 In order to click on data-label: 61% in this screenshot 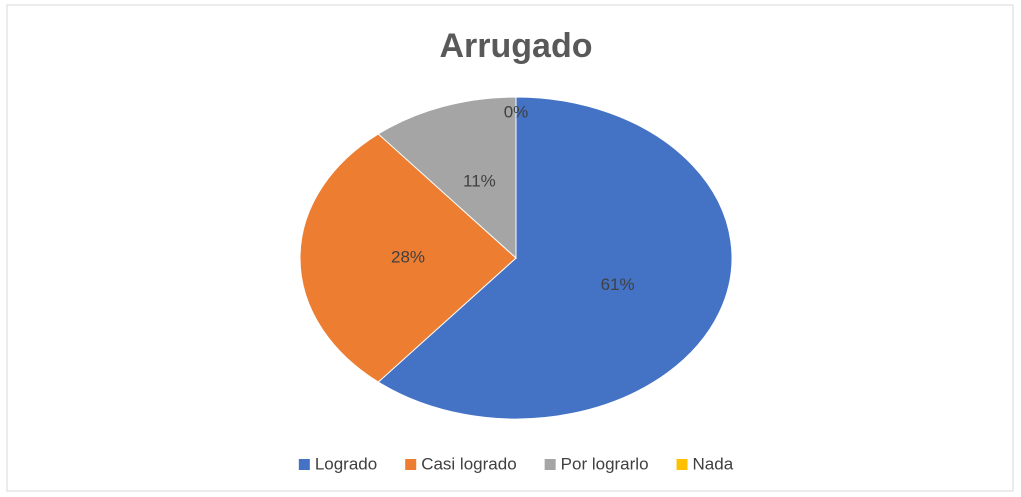, I will do `click(618, 284)`.